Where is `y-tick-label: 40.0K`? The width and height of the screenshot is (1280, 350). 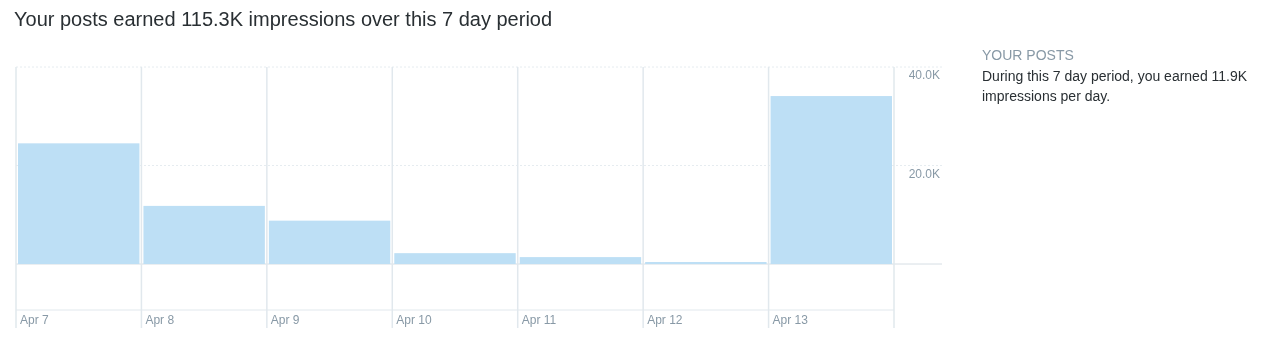
y-tick-label: 40.0K is located at coordinates (924, 75).